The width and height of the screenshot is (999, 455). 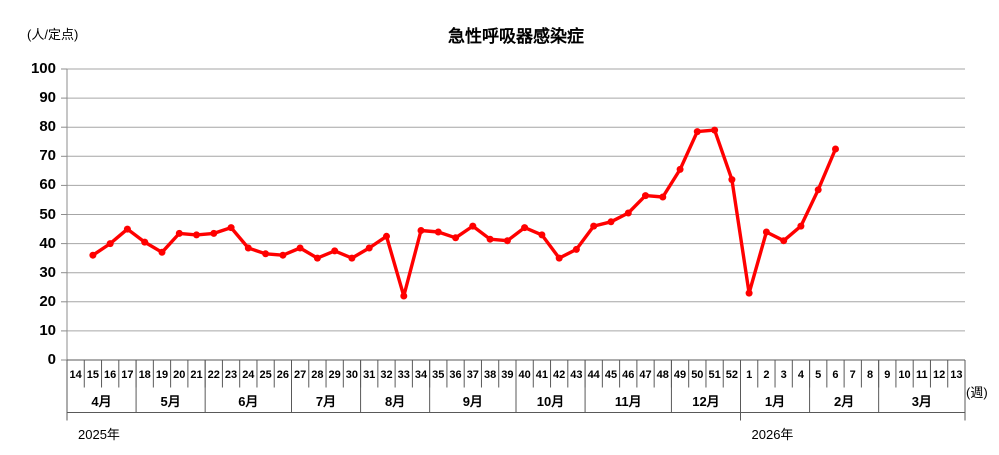 I want to click on week-label: 23, so click(x=231, y=375).